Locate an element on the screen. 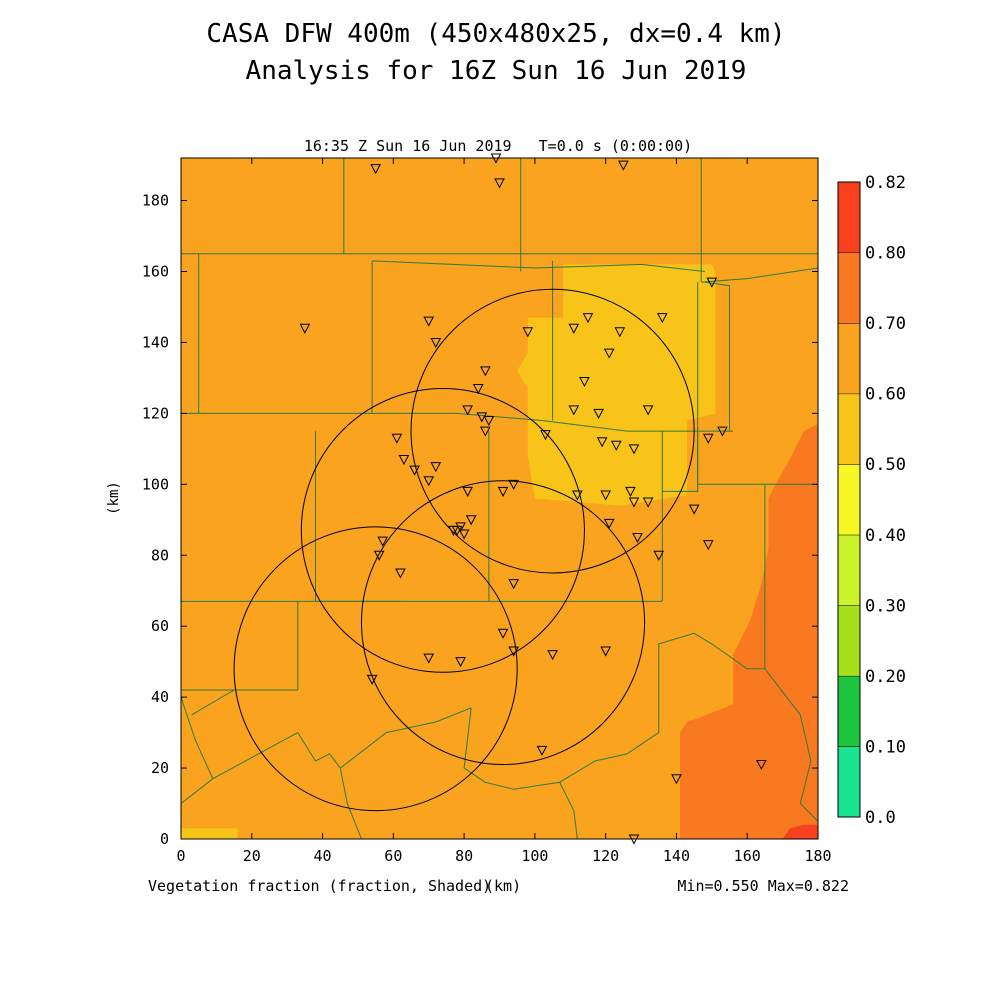 Image resolution: width=1000 pixels, height=1000 pixels. y-tick-label: 60 is located at coordinates (160, 626).